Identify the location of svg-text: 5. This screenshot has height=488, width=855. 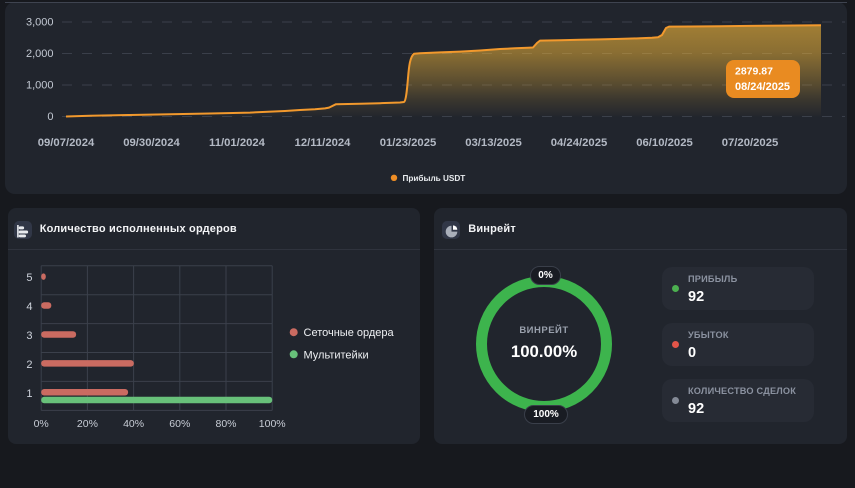
(29, 278).